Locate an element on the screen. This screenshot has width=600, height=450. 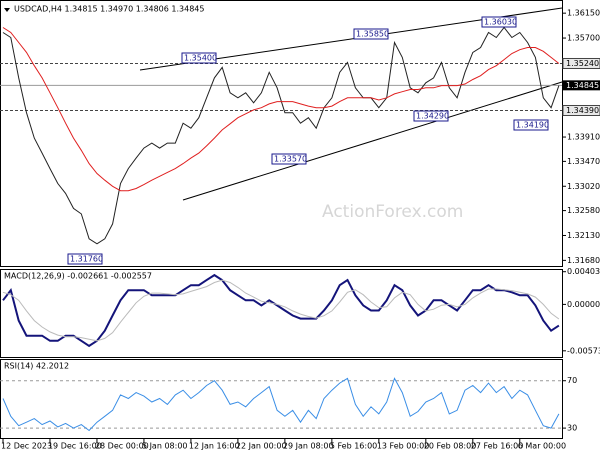
level-label: 1.34390 is located at coordinates (582, 110).